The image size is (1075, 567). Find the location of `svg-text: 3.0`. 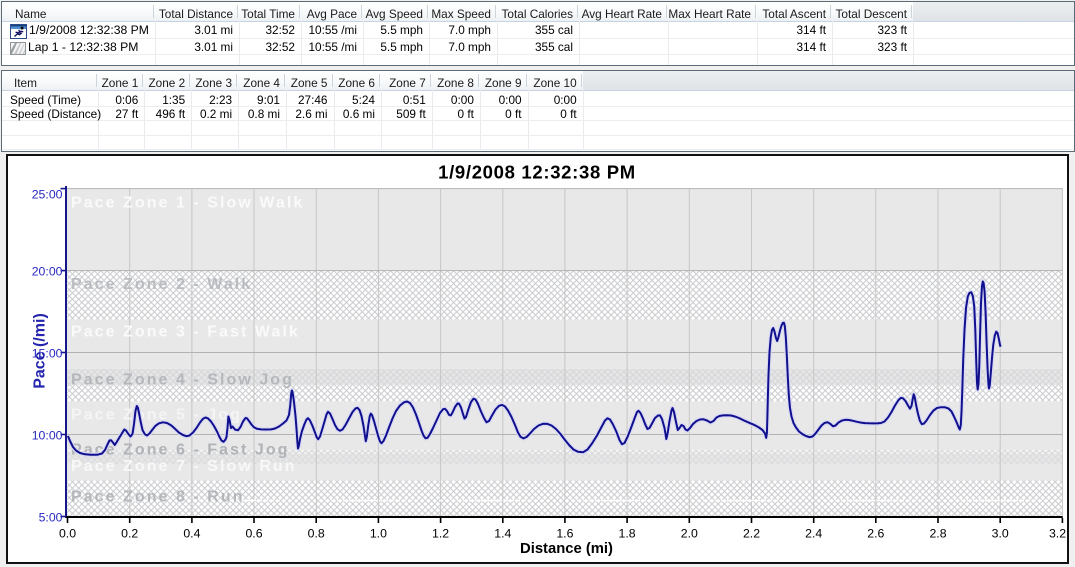

svg-text: 3.0 is located at coordinates (1000, 534).